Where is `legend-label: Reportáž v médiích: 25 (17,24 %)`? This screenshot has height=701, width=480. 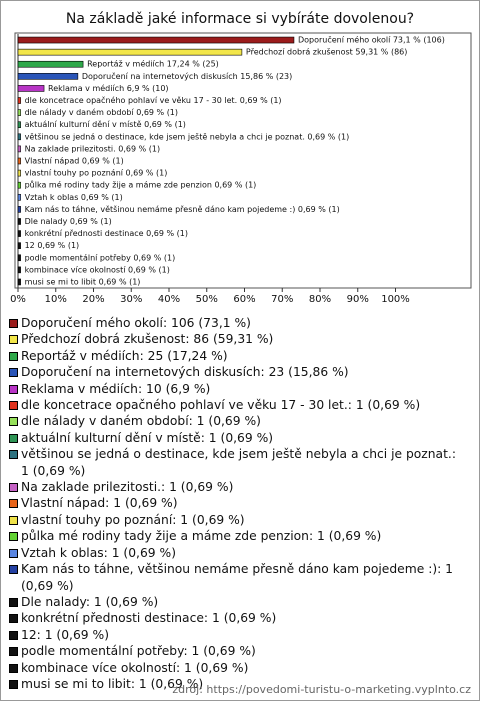 legend-label: Reportáž v médiích: 25 (17,24 %) is located at coordinates (124, 355).